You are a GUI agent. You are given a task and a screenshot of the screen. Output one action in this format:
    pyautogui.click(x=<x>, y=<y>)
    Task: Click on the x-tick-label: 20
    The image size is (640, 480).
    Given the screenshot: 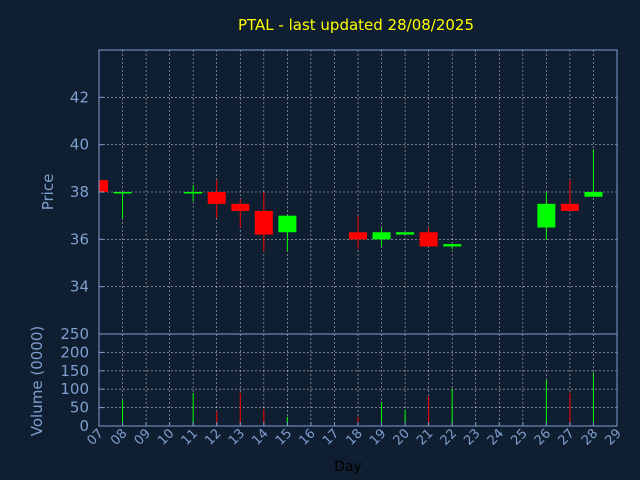 What is the action you would take?
    pyautogui.click(x=402, y=437)
    